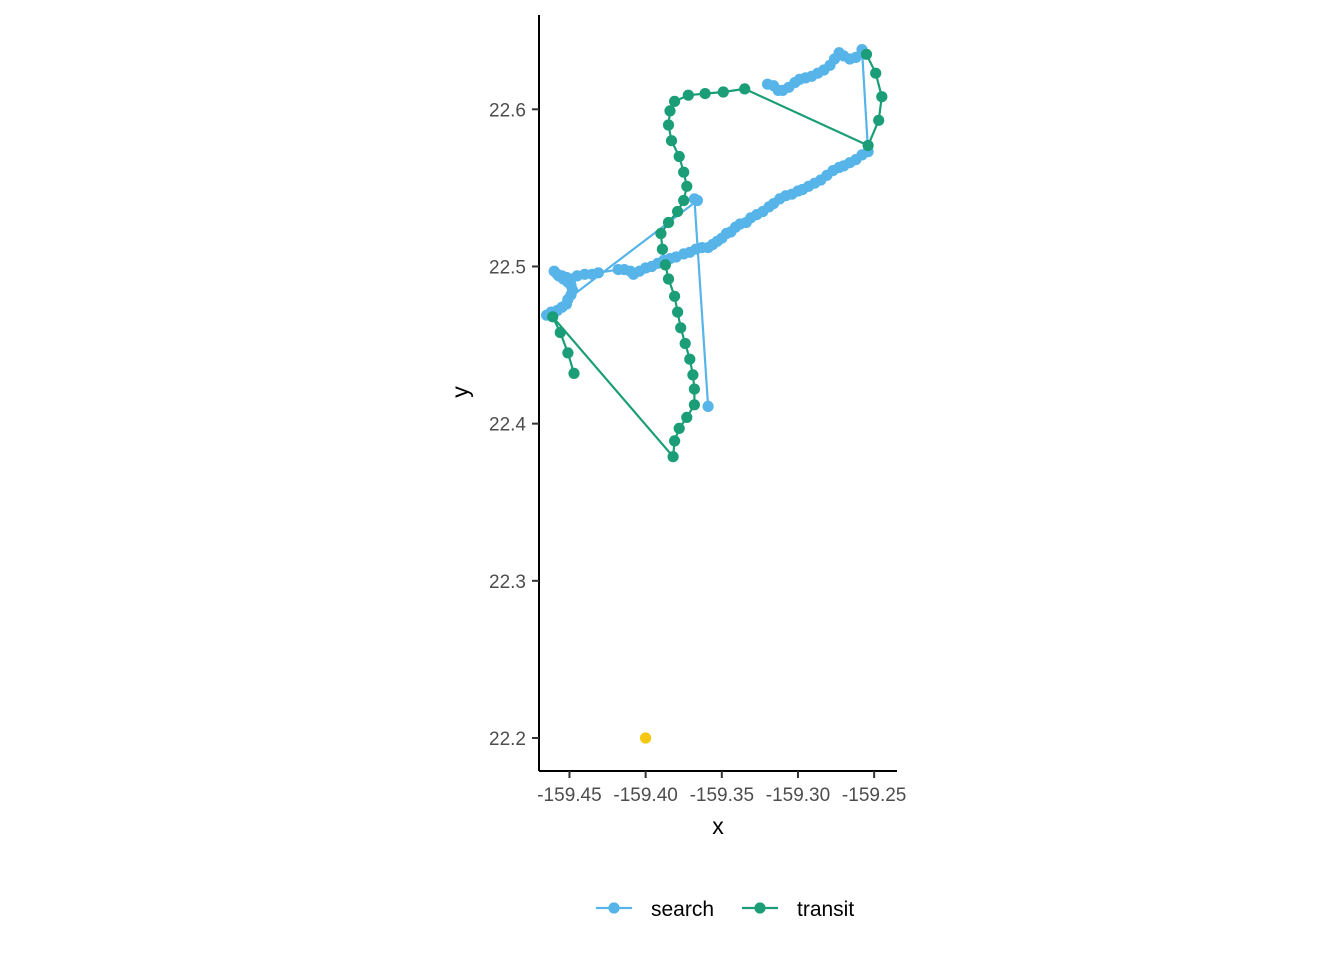  What do you see at coordinates (514, 393) in the screenshot?
I see `y-axis: 22.2 22.3 22.4 22.5 22.6` at bounding box center [514, 393].